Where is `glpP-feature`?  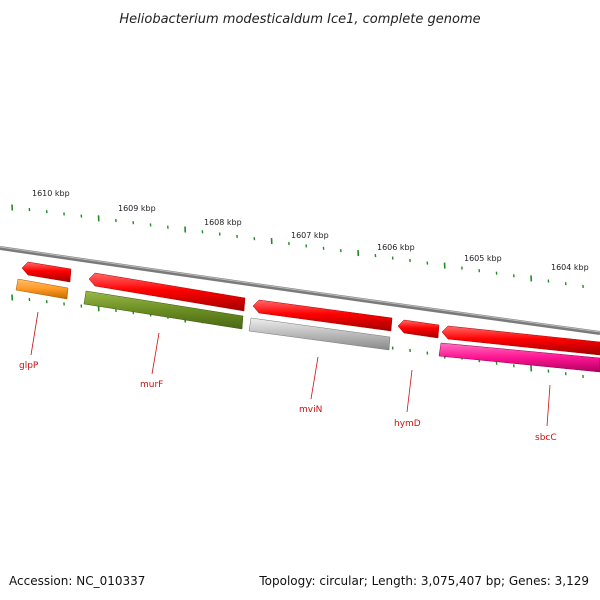
glpP-feature is located at coordinates (42, 289).